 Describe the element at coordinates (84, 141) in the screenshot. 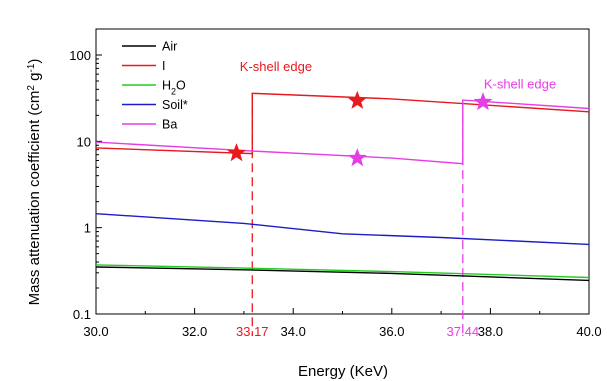

I see `y-tick-label: 10` at that location.